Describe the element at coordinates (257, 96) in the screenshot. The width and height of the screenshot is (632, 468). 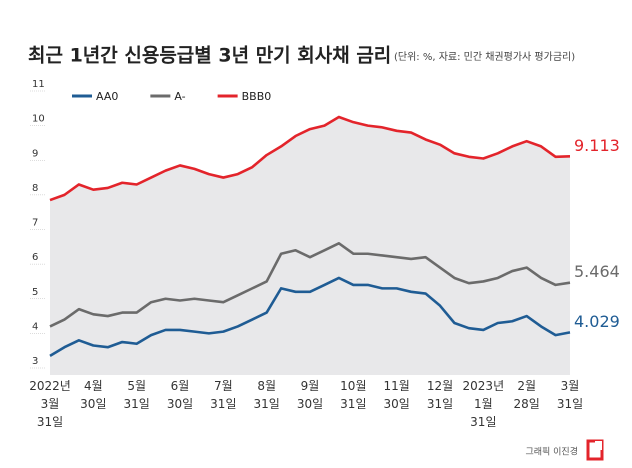
I see `legend-label: BBB0` at that location.